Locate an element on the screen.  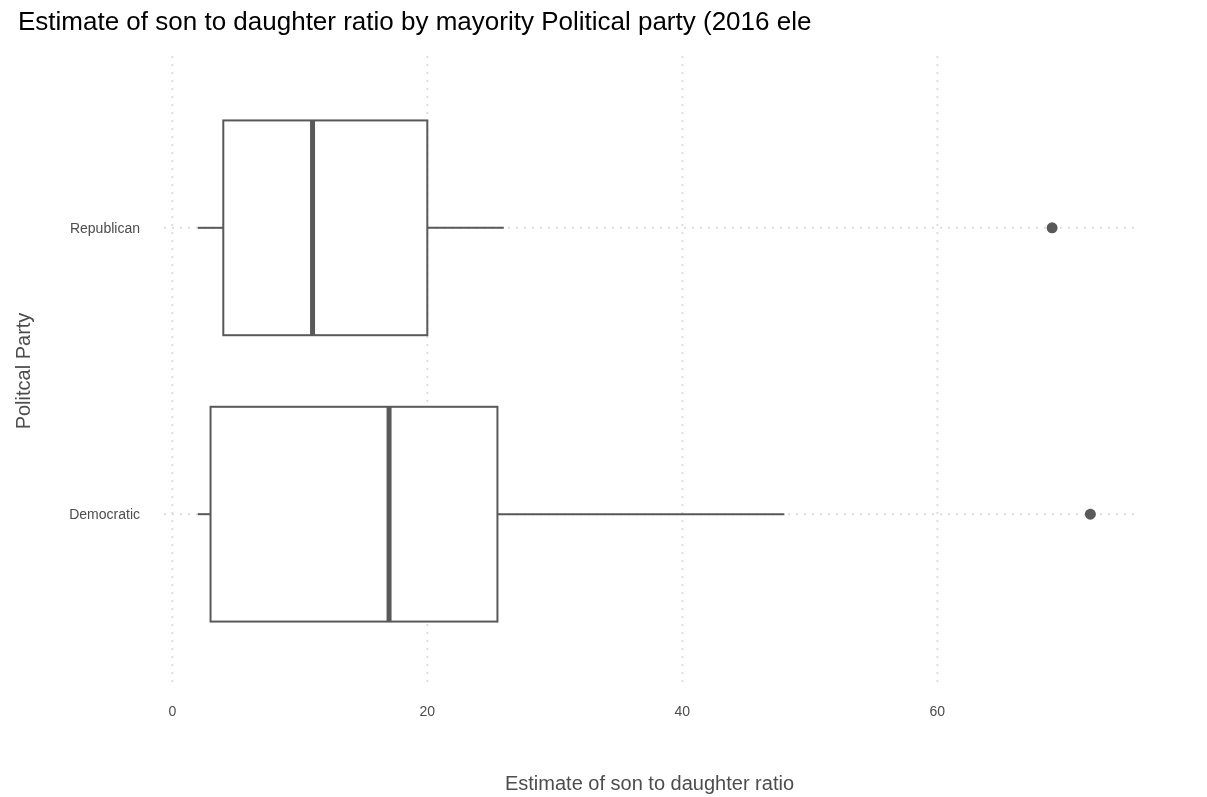
x-tick-label: 0 is located at coordinates (172, 711).